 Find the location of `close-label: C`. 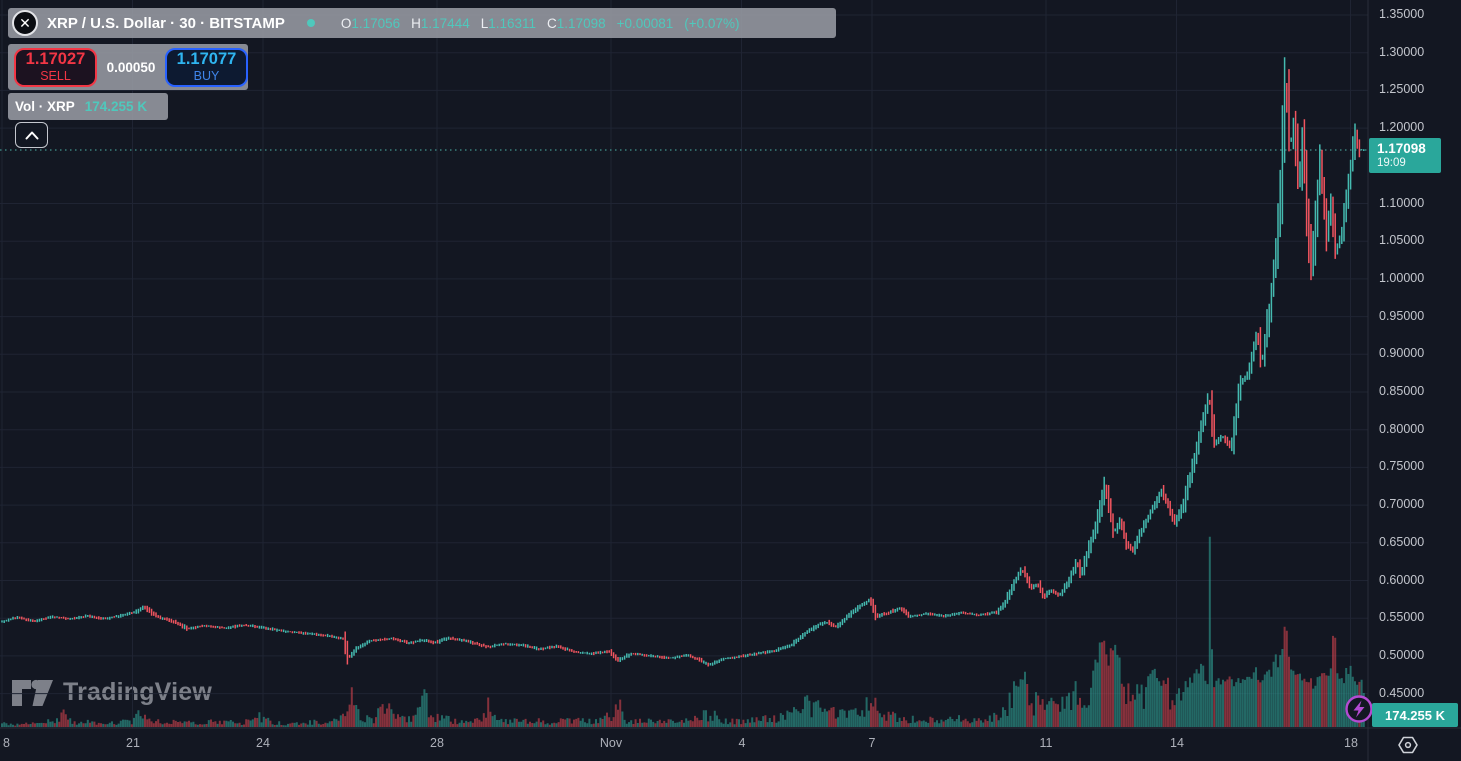

close-label: C is located at coordinates (552, 23).